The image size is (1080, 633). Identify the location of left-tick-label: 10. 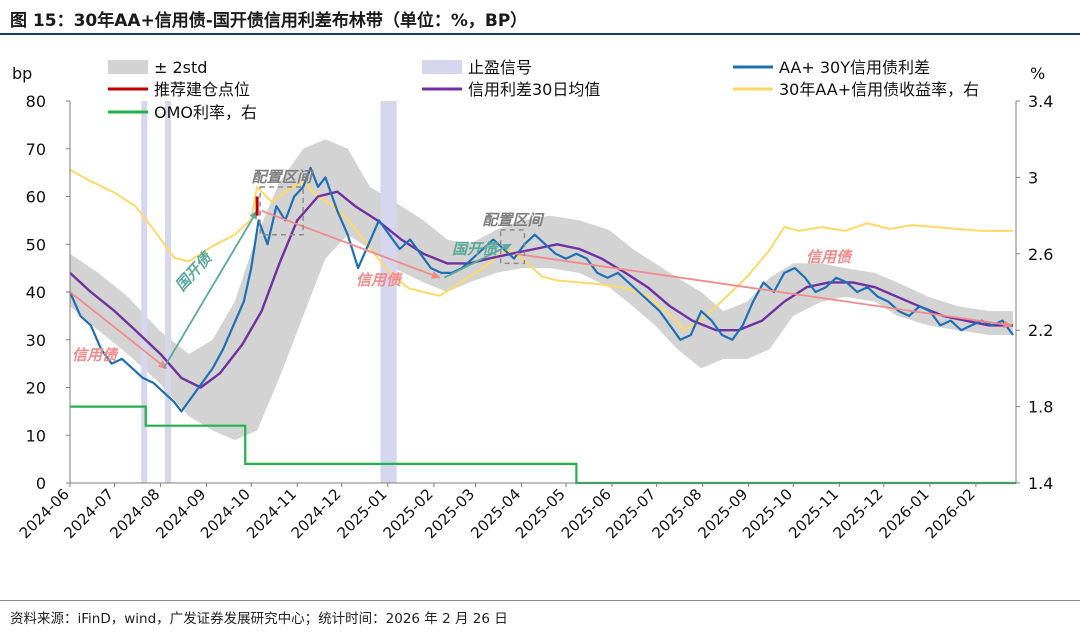
(36, 435).